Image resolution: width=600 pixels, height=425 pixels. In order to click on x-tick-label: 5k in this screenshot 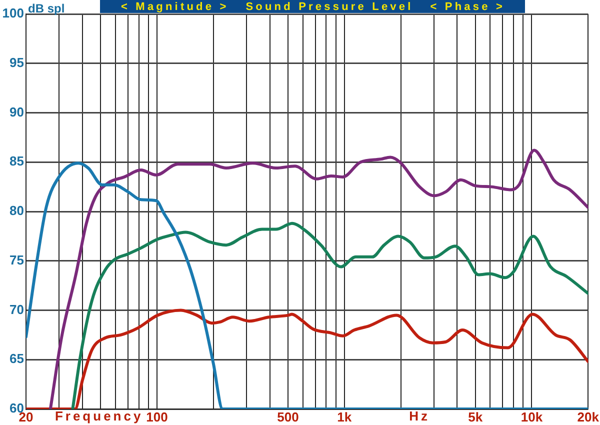, I will do `click(476, 416)`.